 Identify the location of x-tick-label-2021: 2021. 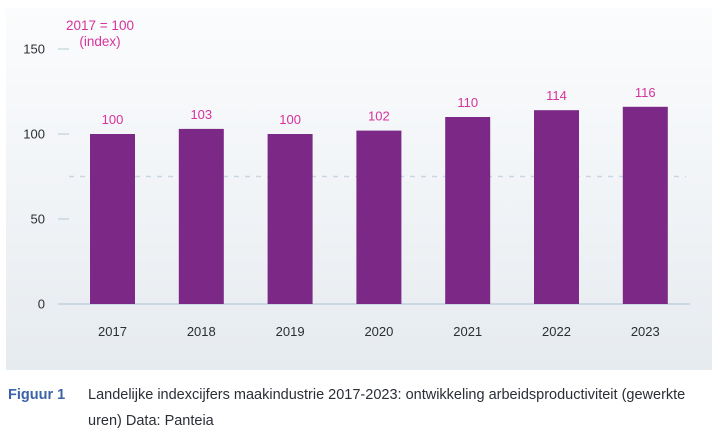
(467, 331).